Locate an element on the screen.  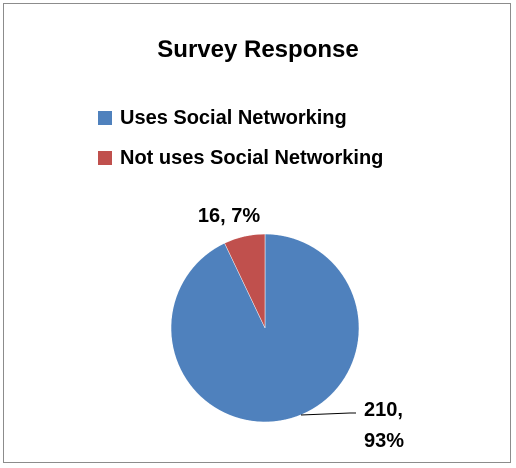
leader-line-uses is located at coordinates (328, 414).